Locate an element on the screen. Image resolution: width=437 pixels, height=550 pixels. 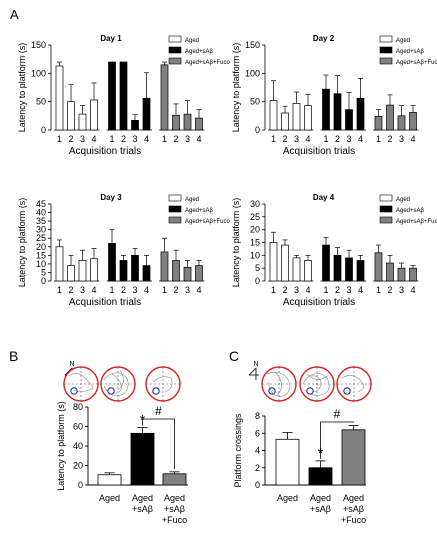
swim-trace is located at coordinates (81, 382).